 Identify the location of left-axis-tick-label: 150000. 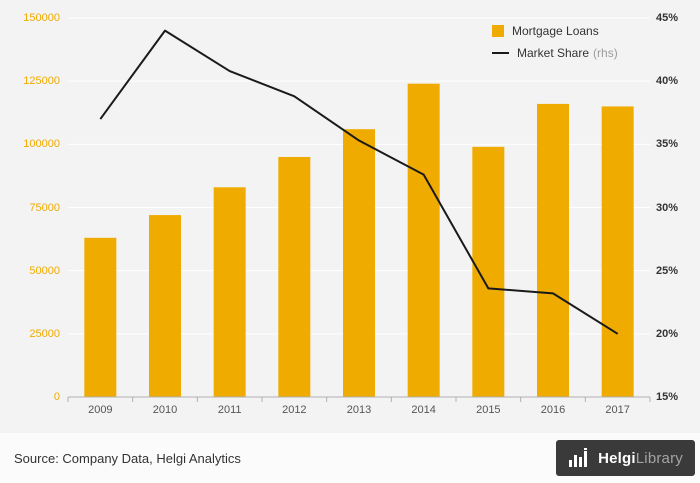
(41, 18).